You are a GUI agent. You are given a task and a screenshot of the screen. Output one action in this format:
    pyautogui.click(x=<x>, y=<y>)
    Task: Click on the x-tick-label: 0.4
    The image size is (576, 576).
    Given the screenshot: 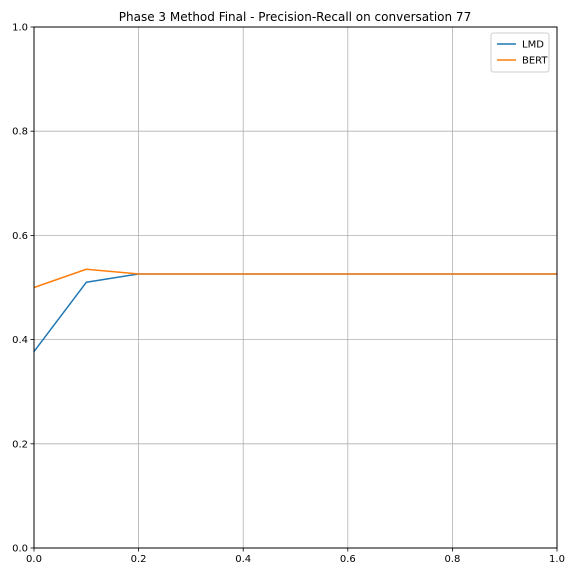 What is the action you would take?
    pyautogui.click(x=243, y=559)
    